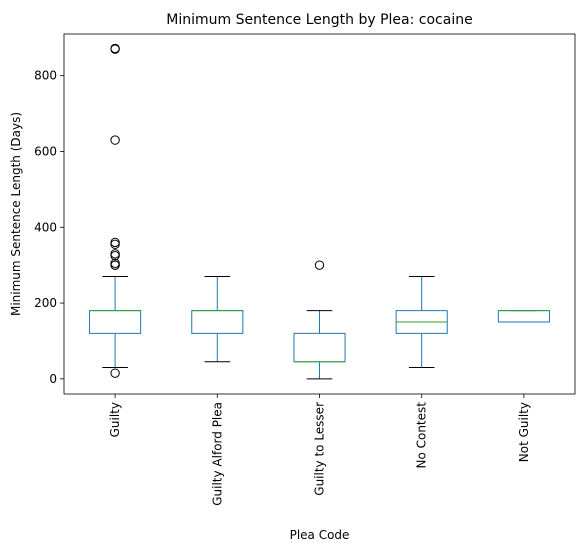  What do you see at coordinates (45, 151) in the screenshot?
I see `y-tick-label: 600` at bounding box center [45, 151].